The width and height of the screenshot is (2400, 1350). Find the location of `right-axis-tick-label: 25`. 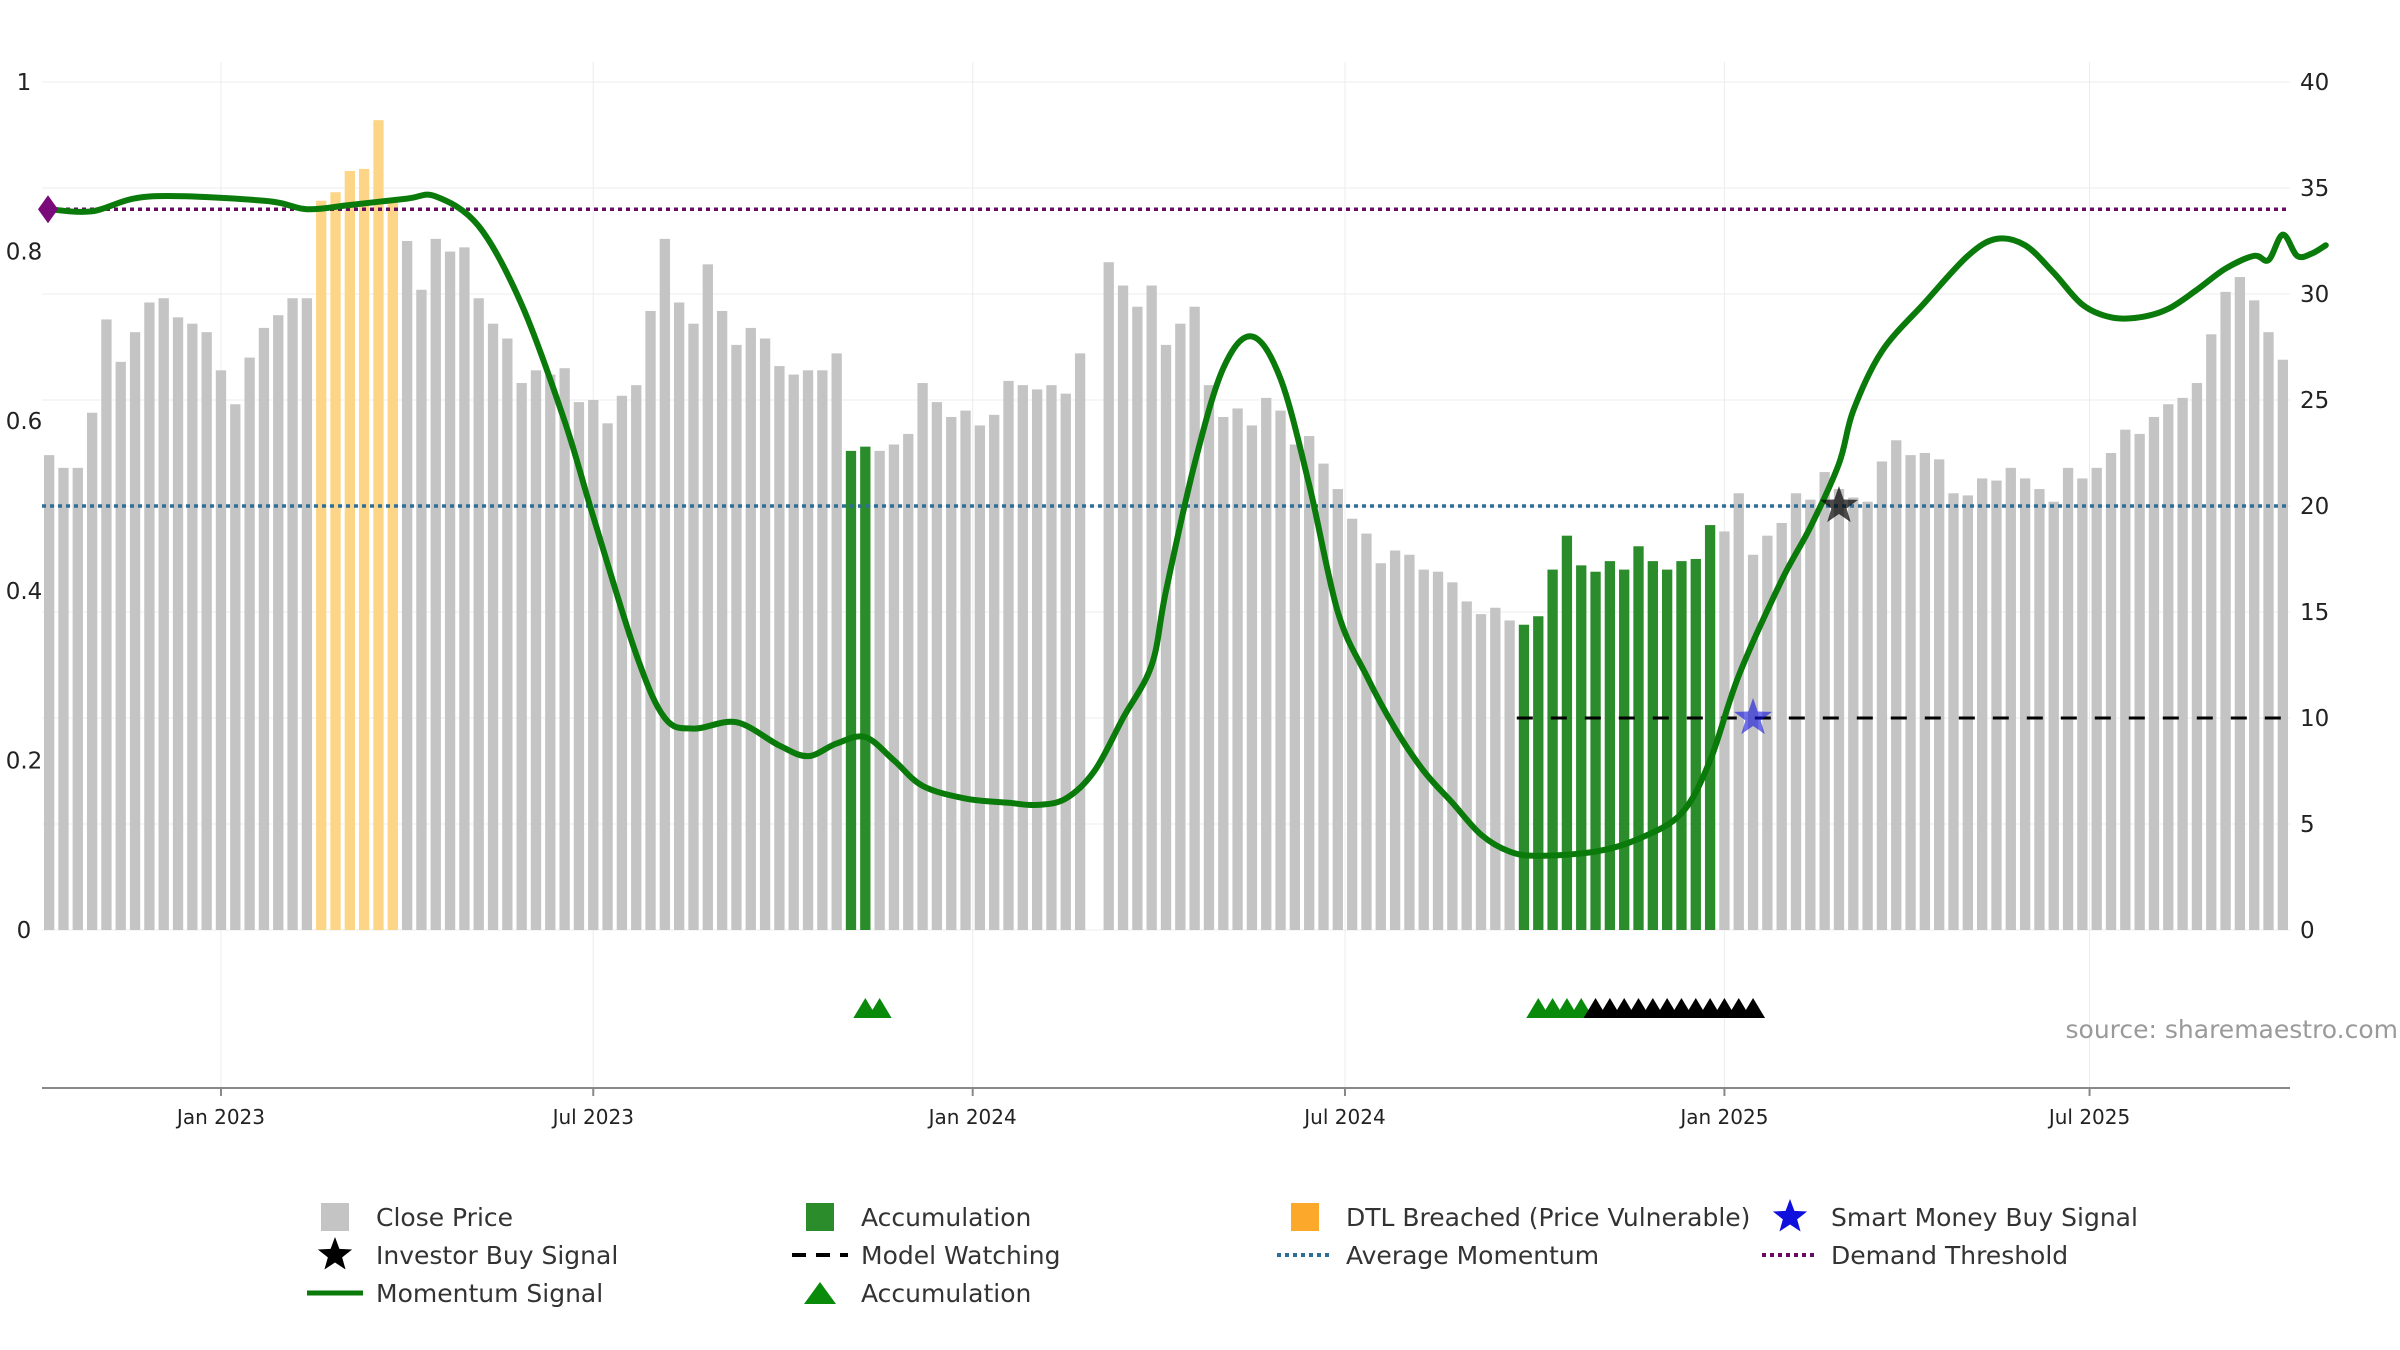

right-axis-tick-label: 25 is located at coordinates (2314, 401).